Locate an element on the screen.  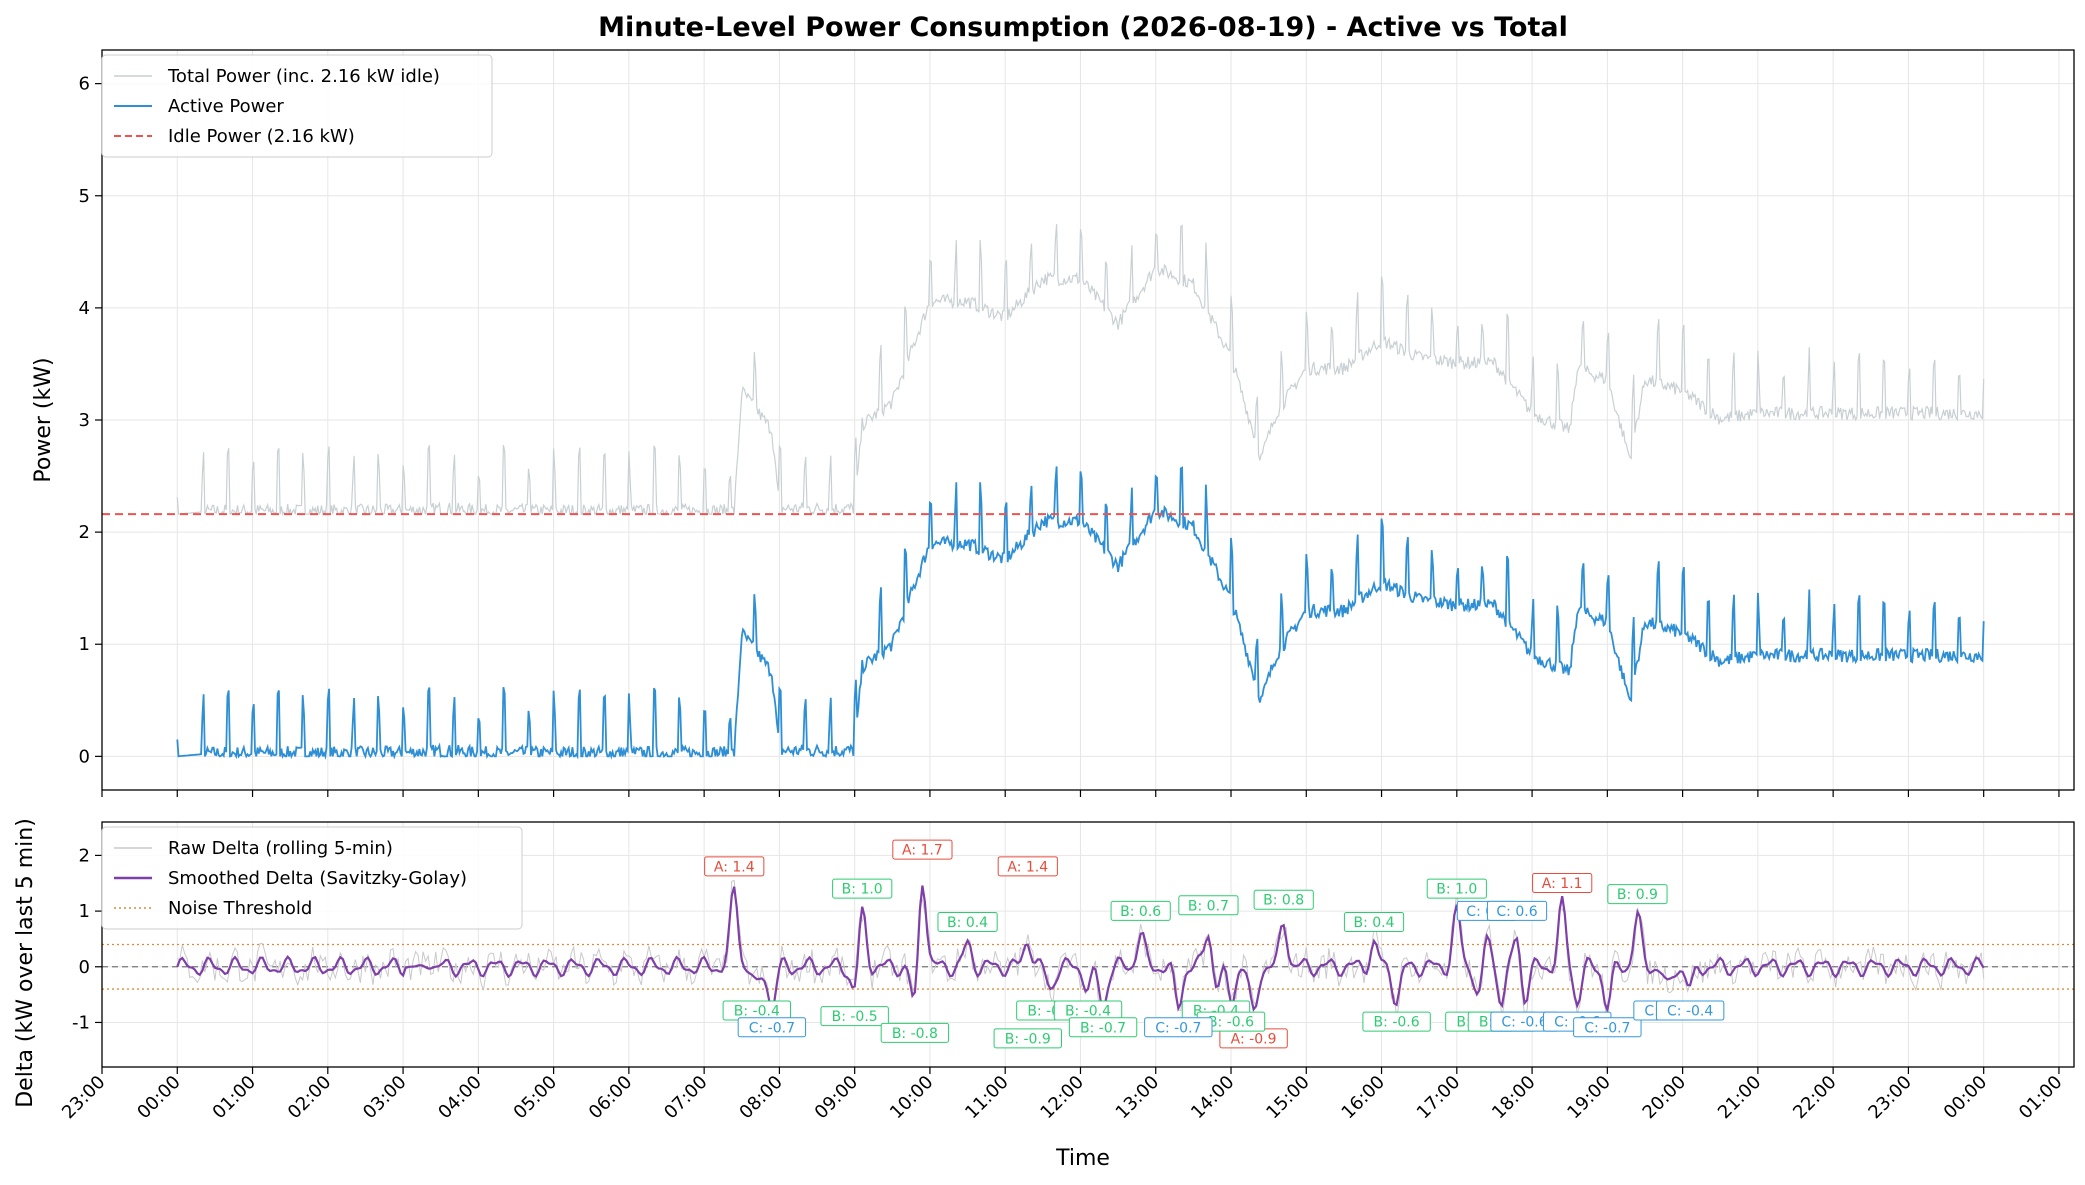
delta-annotation: C: -0.6 is located at coordinates (1524, 1021).